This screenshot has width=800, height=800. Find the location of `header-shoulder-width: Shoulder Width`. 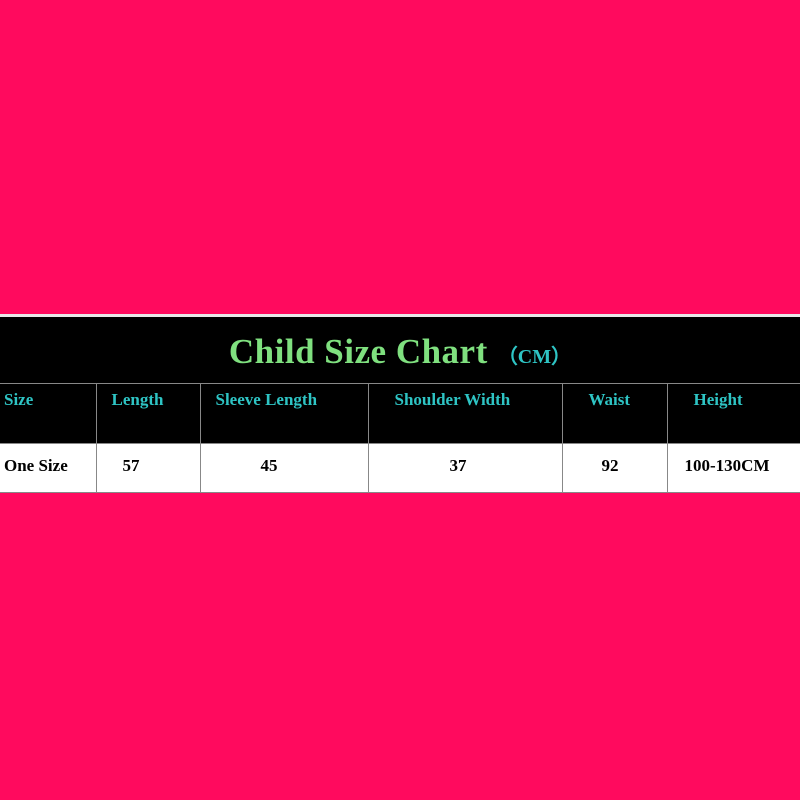

header-shoulder-width: Shoulder Width is located at coordinates (465, 413).